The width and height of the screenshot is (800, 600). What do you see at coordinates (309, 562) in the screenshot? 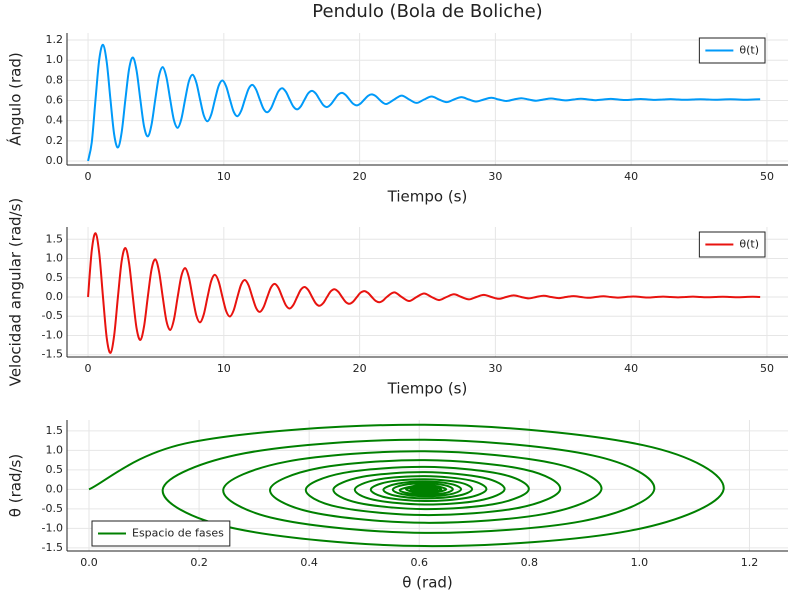
I see `x-tick-label: 0.4` at bounding box center [309, 562].